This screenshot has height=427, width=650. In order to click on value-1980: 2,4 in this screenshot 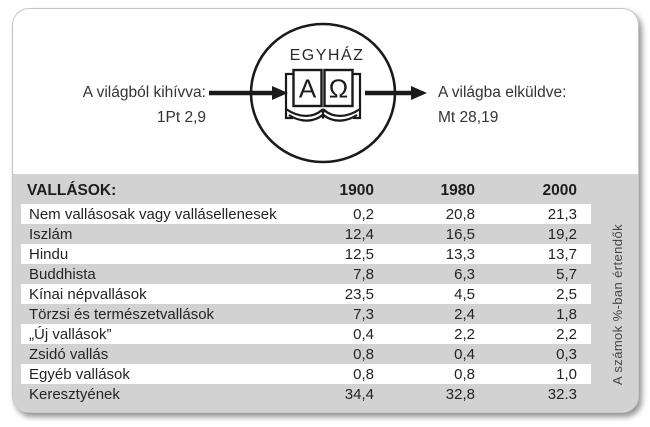, I will do `click(464, 314)`.